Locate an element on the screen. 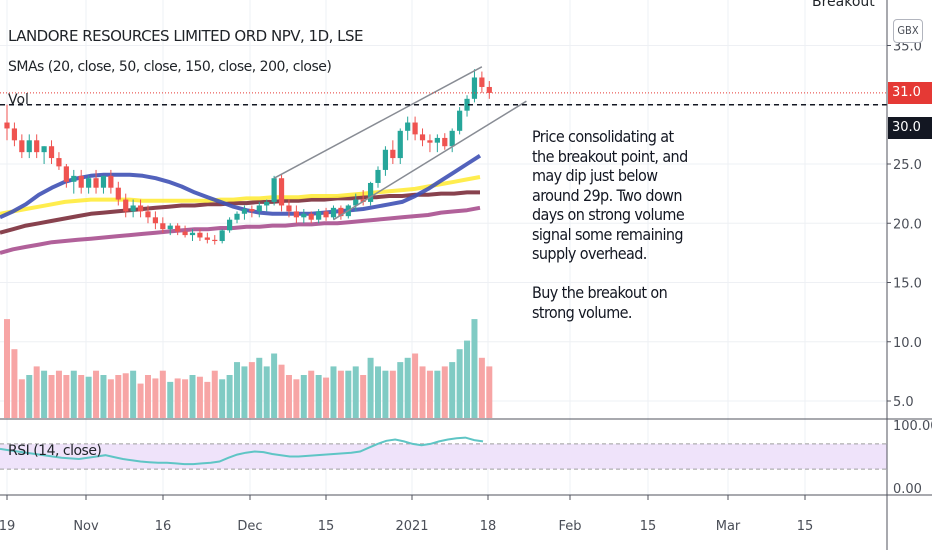 The width and height of the screenshot is (932, 550). time-tick-label: Dec is located at coordinates (249, 526).